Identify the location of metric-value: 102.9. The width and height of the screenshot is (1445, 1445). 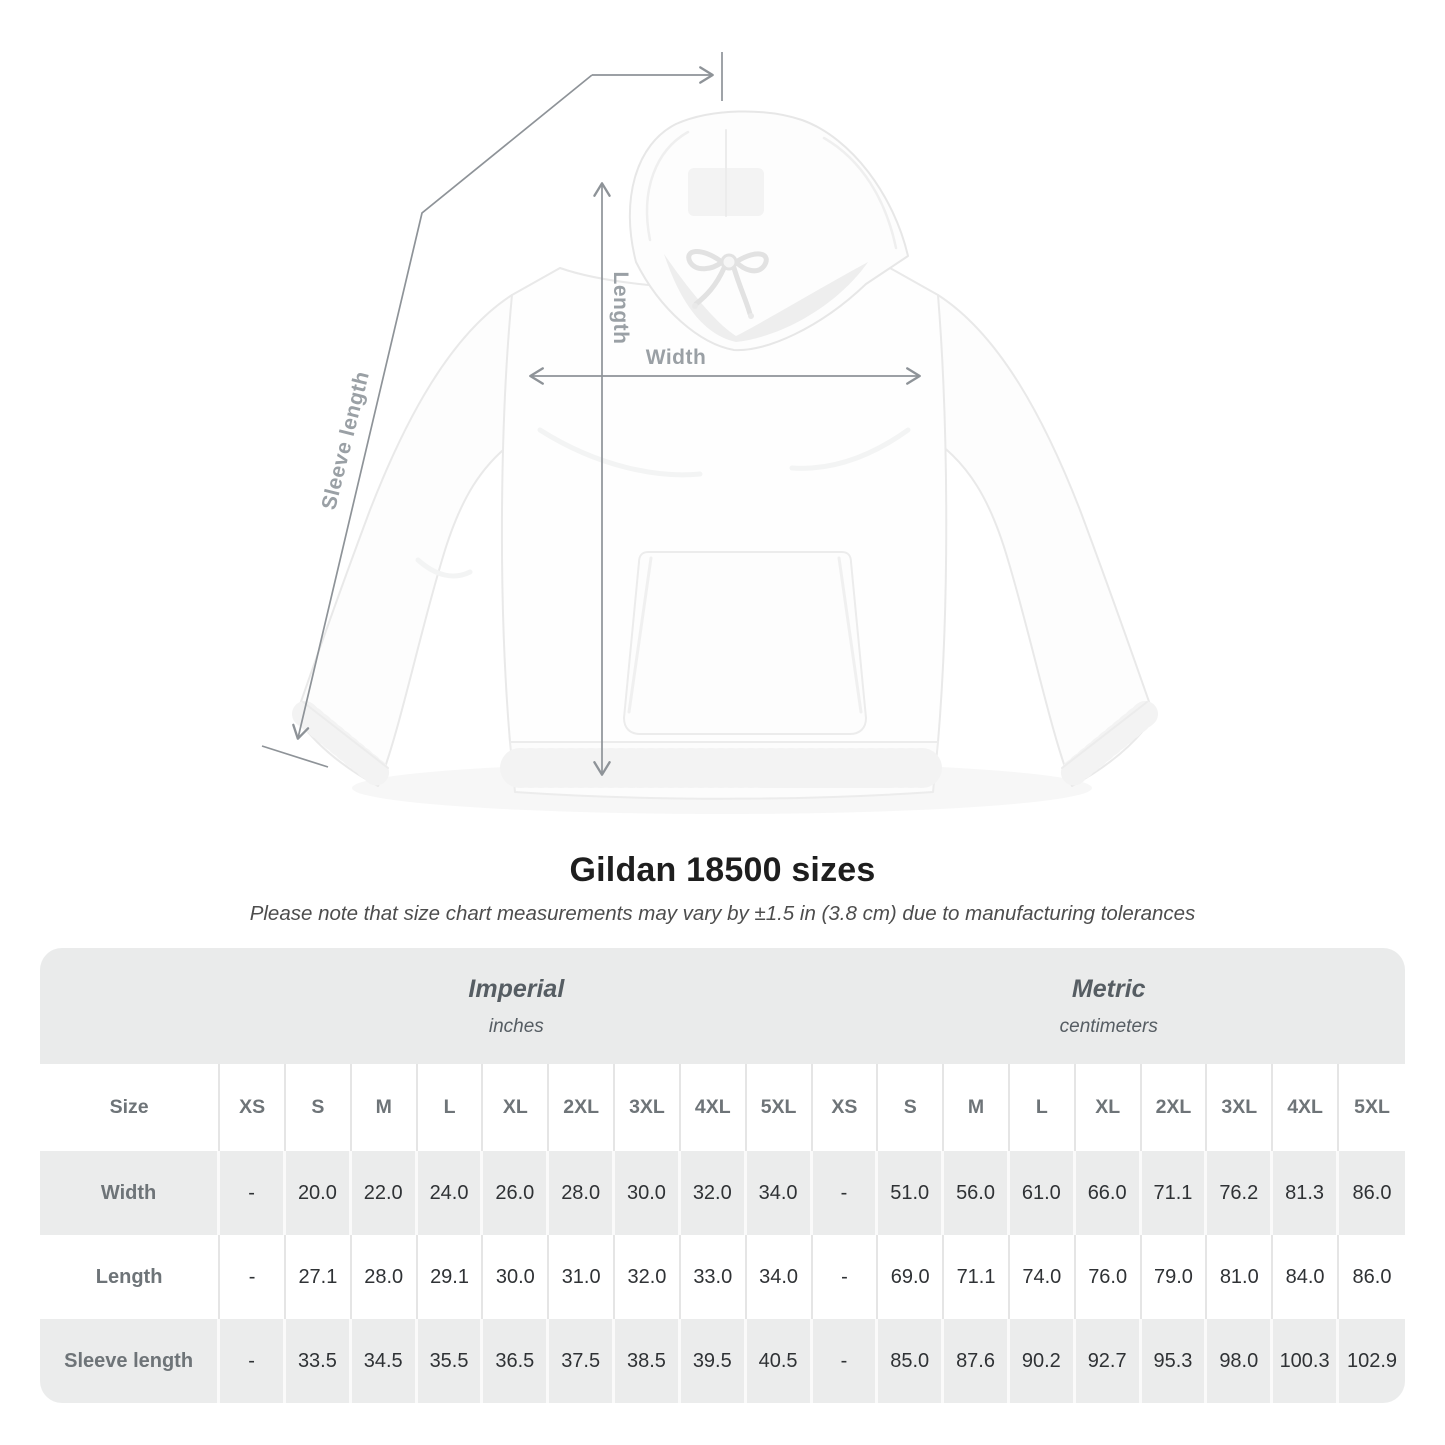
(1372, 1361).